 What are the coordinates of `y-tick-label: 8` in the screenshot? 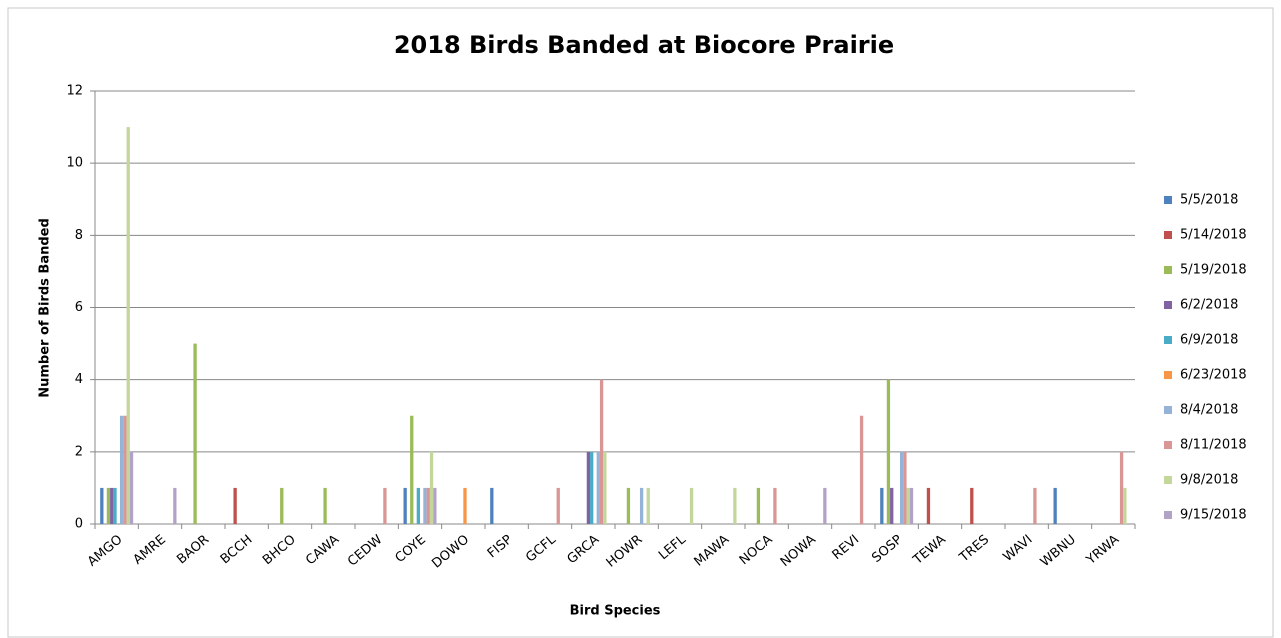 It's located at (79, 235).